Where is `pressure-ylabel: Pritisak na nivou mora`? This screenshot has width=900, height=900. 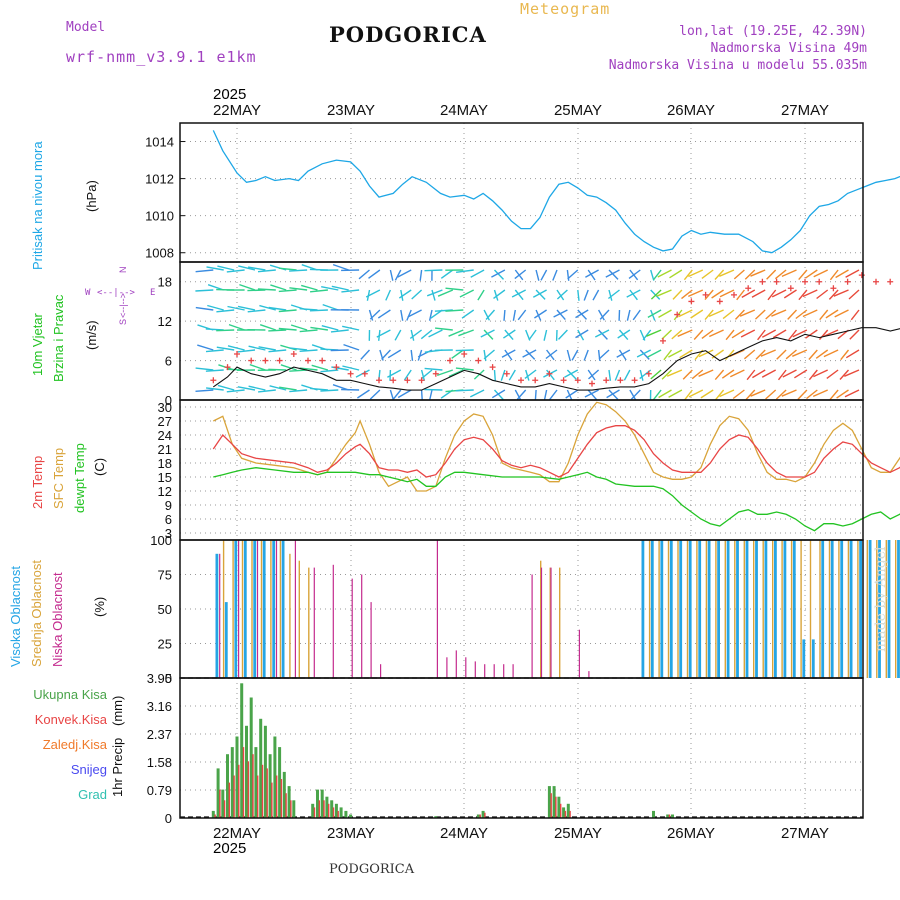 pressure-ylabel: Pritisak na nivou mora is located at coordinates (37, 205).